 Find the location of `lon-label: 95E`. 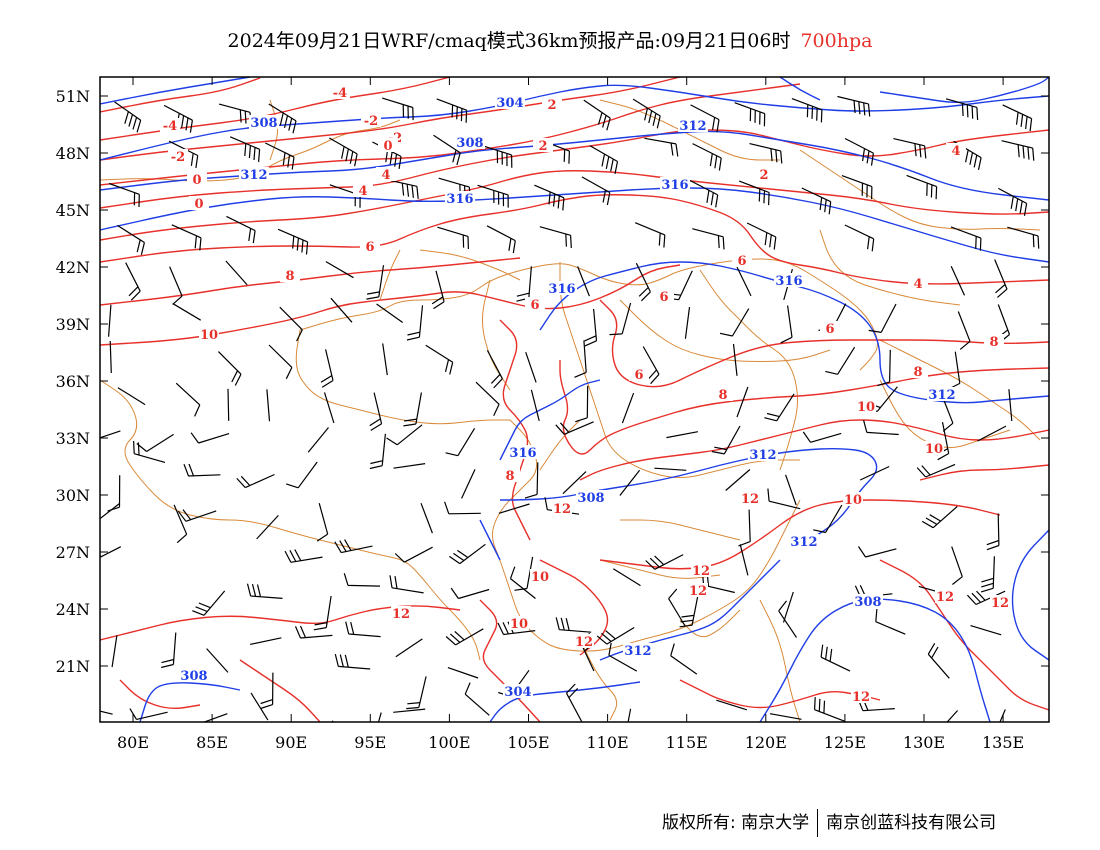

lon-label: 95E is located at coordinates (370, 742).